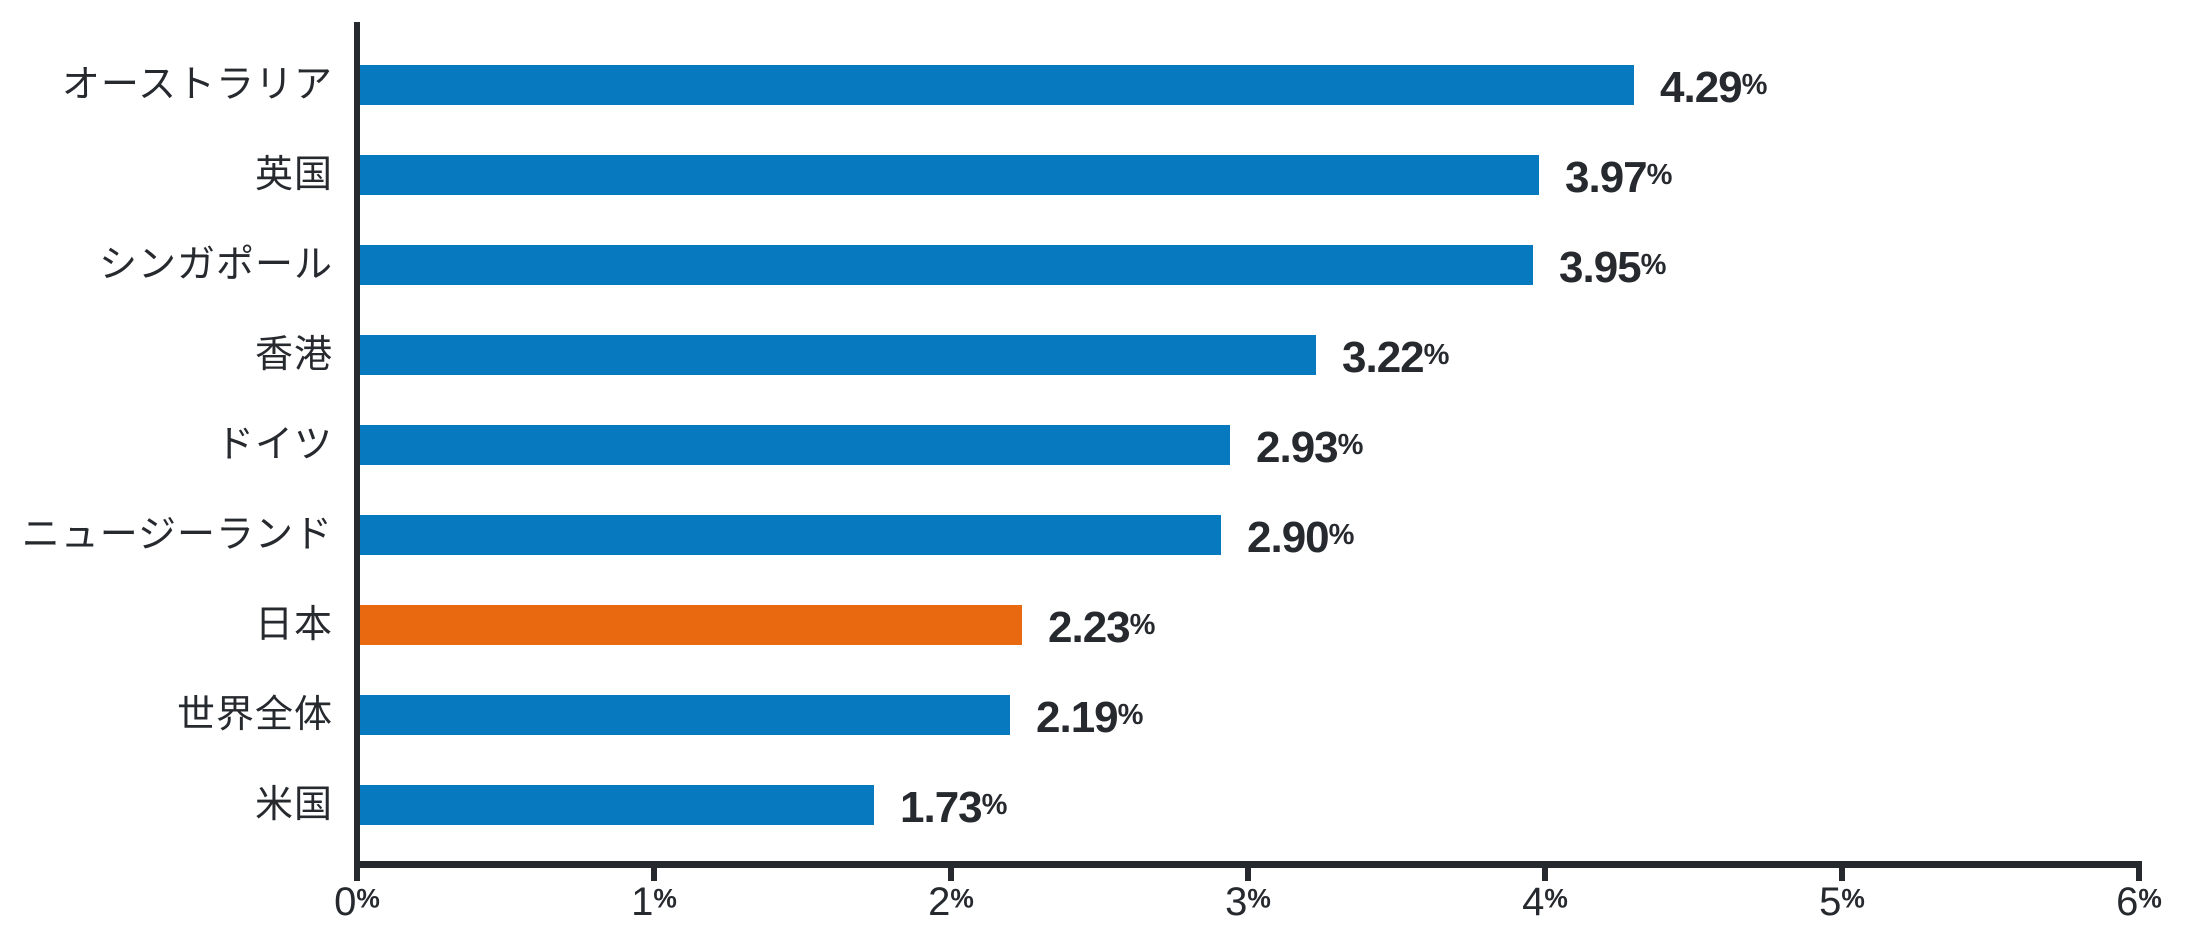 This screenshot has width=2200, height=928. Describe the element at coordinates (1248, 864) in the screenshot. I see `x-axis-line` at that location.